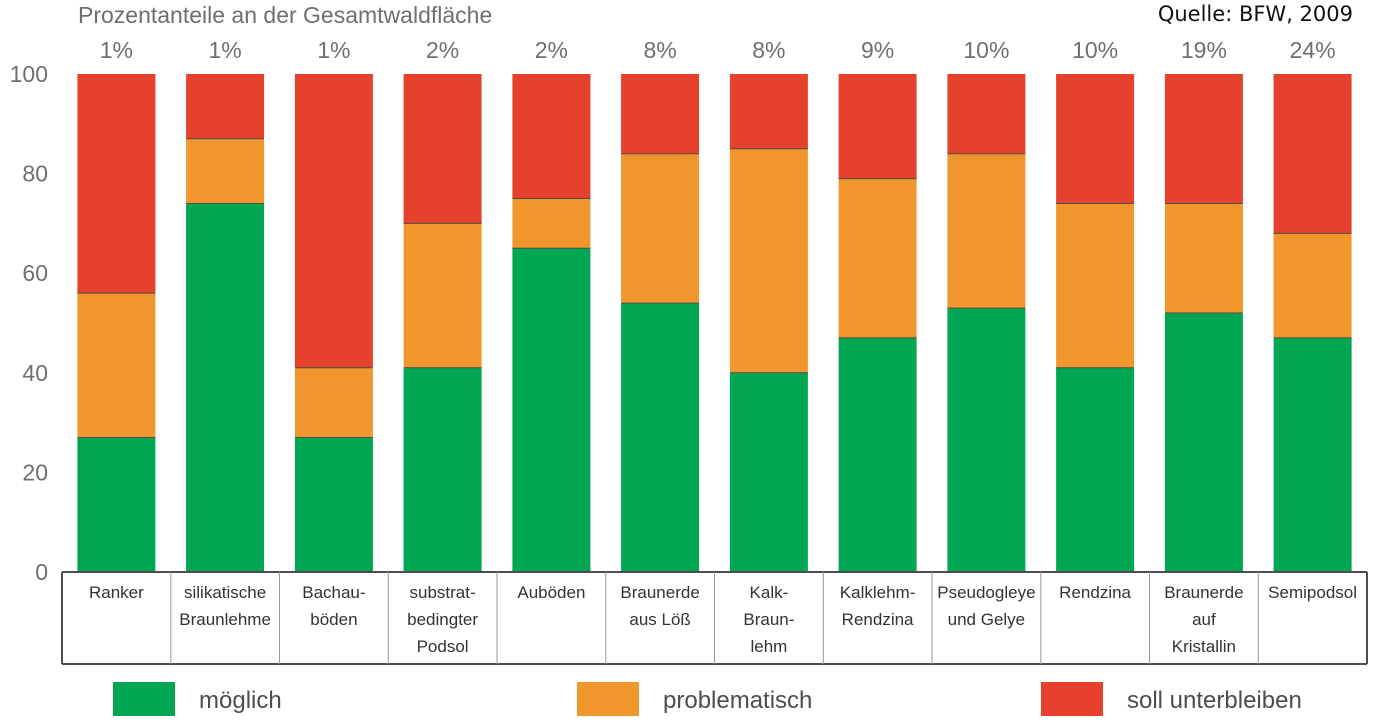 This screenshot has height=726, width=1379. What do you see at coordinates (659, 606) in the screenshot?
I see `category-label: Braunerde aus Löß` at bounding box center [659, 606].